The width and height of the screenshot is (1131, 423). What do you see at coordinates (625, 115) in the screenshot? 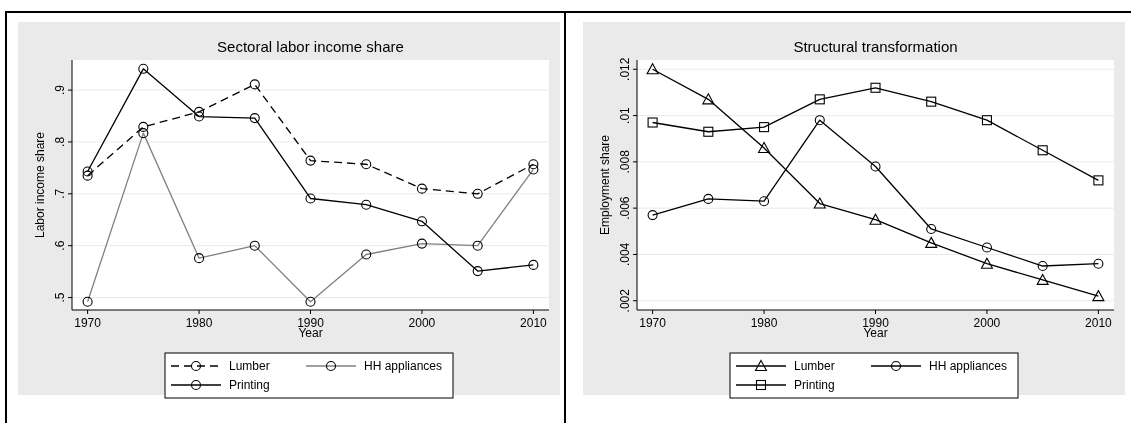
I see `y-tick-label: .01` at bounding box center [625, 115].